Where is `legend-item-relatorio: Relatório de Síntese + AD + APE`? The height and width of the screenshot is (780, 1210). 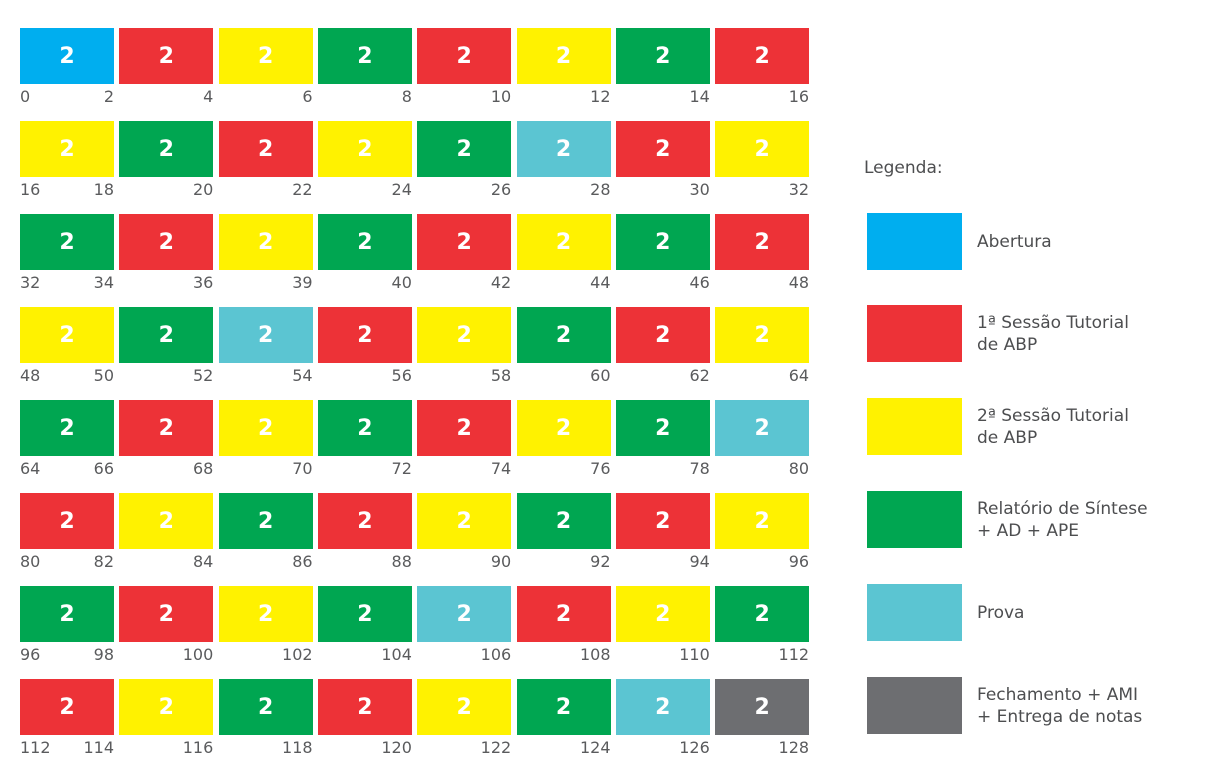
legend-item-relatorio: Relatório de Síntese + AD + APE is located at coordinates (1032, 520).